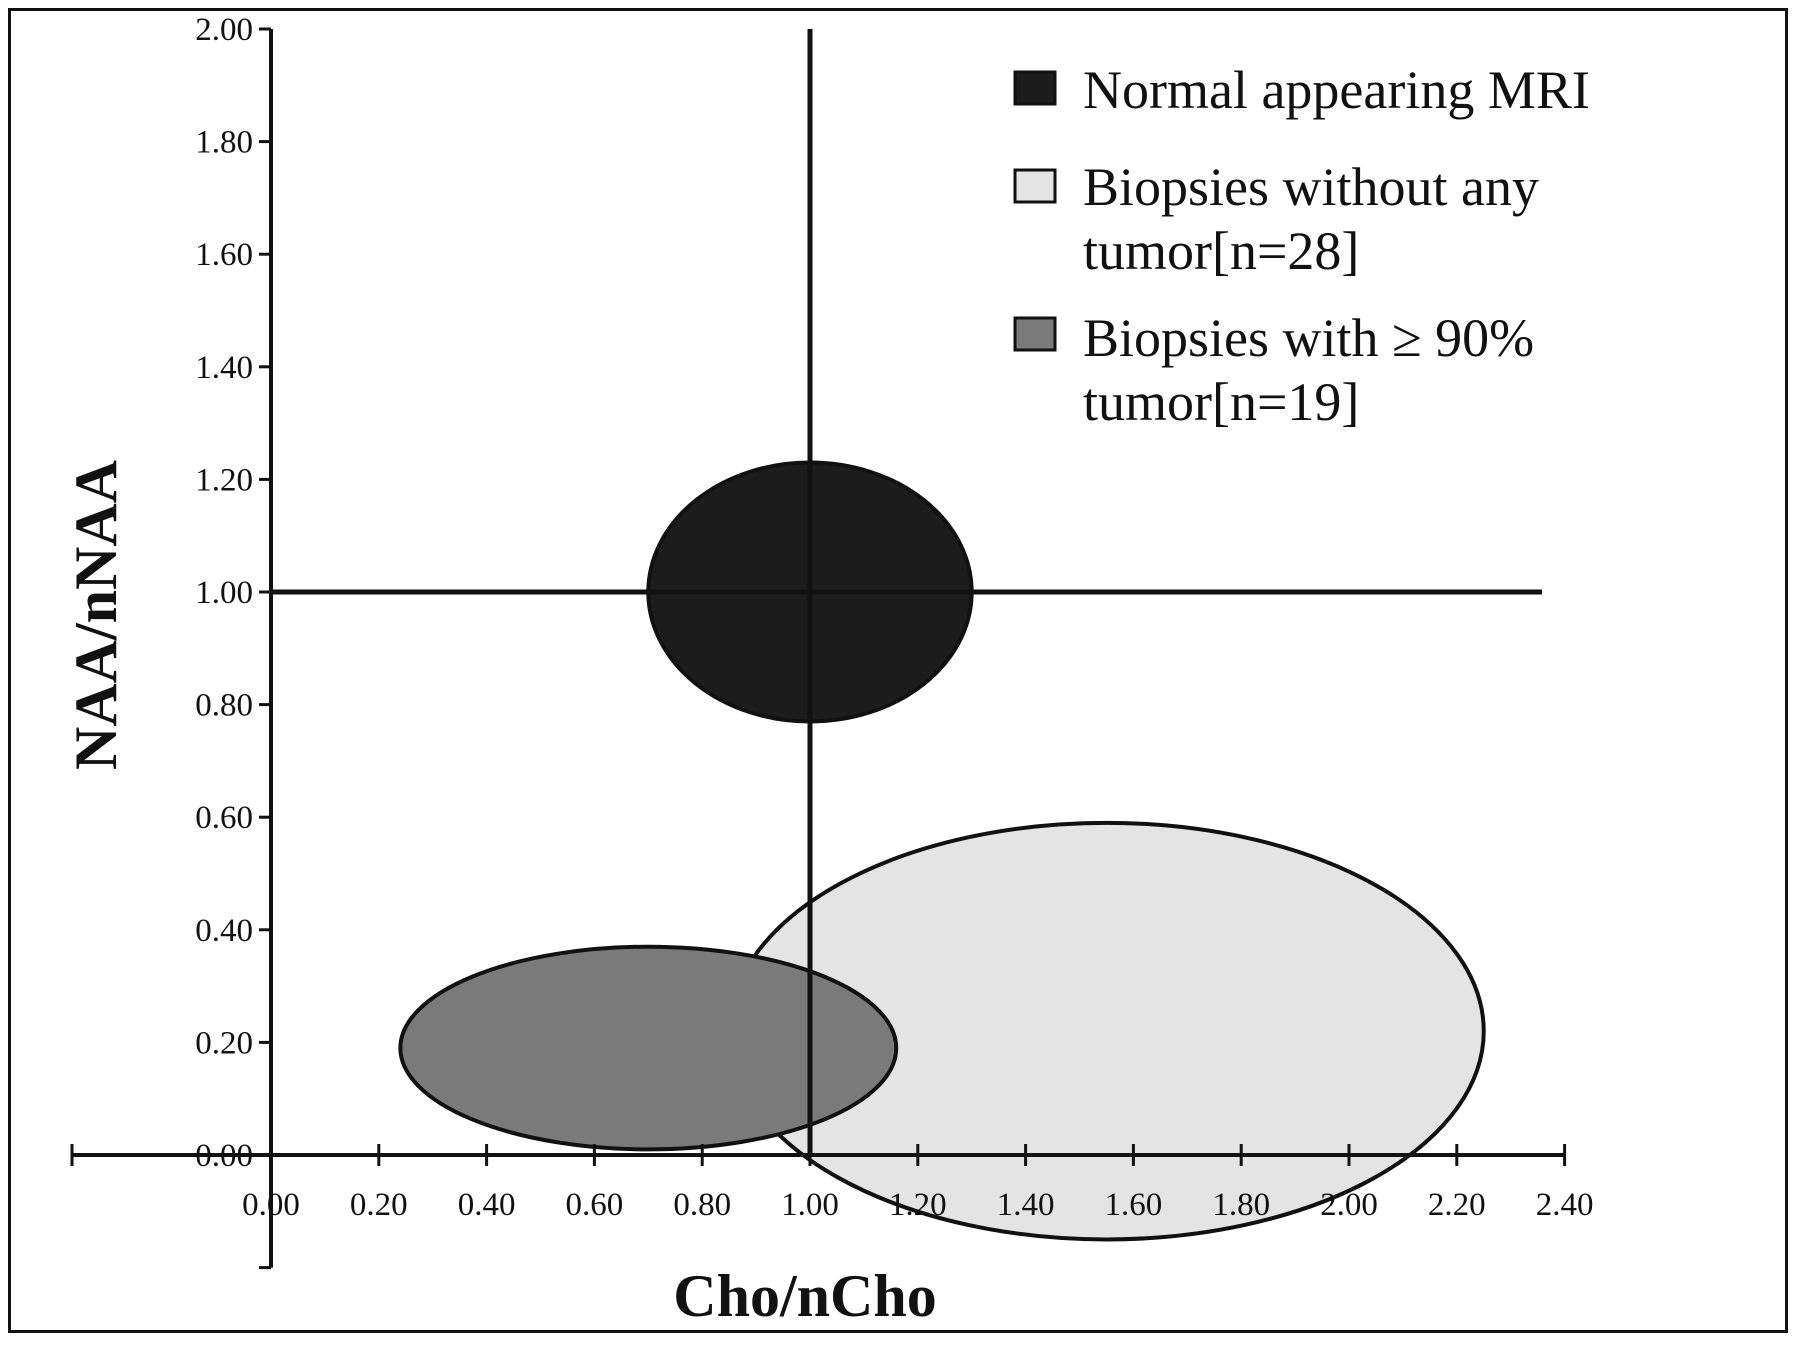 The width and height of the screenshot is (1800, 1345). I want to click on x-tick-label: 0.00, so click(271, 1205).